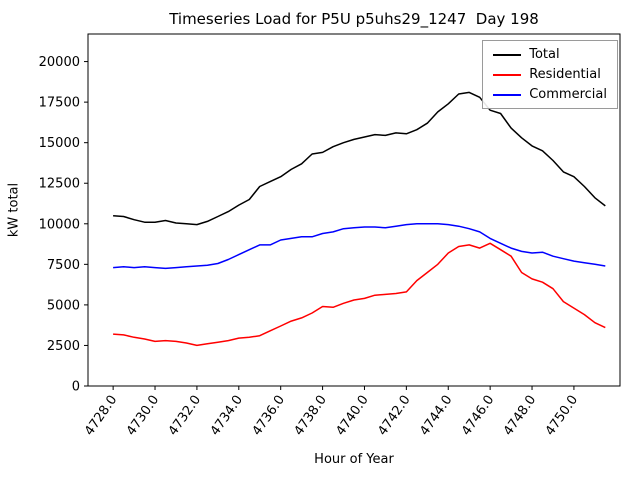  I want to click on x-tick-label: 4734.0, so click(227, 416).